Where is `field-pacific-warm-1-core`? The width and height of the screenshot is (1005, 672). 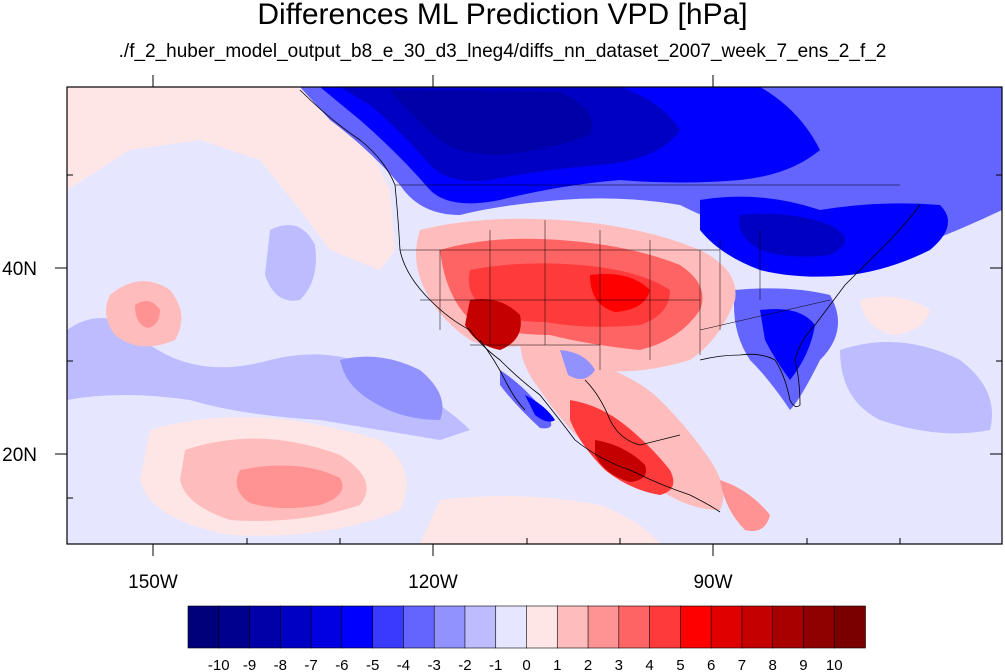 field-pacific-warm-1-core is located at coordinates (147, 314).